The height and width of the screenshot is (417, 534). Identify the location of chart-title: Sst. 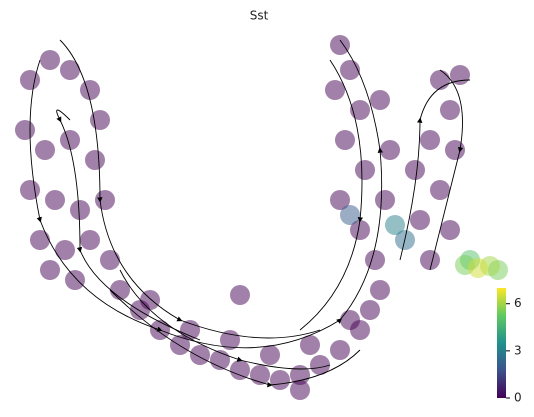
(259, 16).